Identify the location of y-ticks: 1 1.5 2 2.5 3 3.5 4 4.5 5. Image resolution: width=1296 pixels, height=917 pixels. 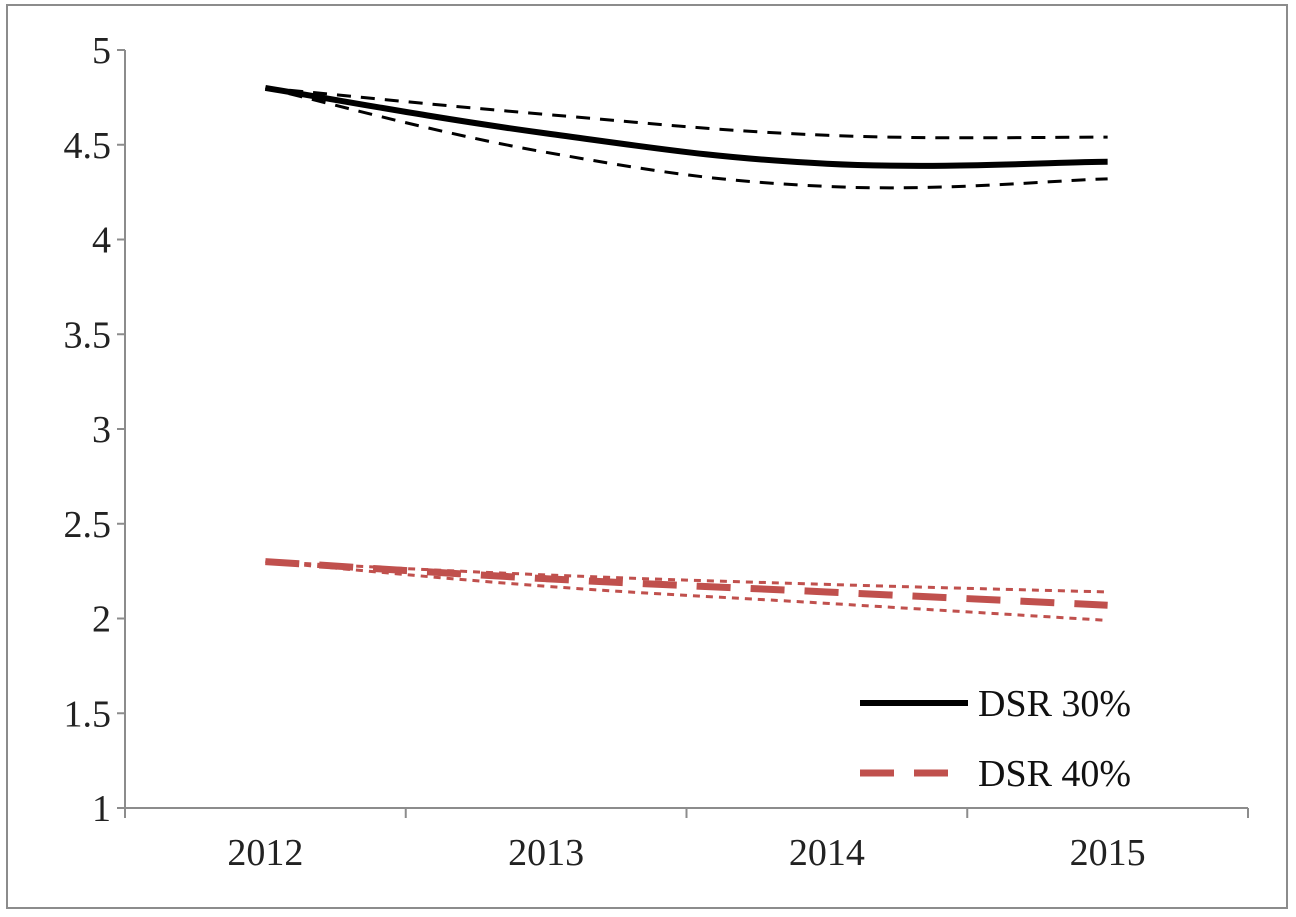
(94, 430).